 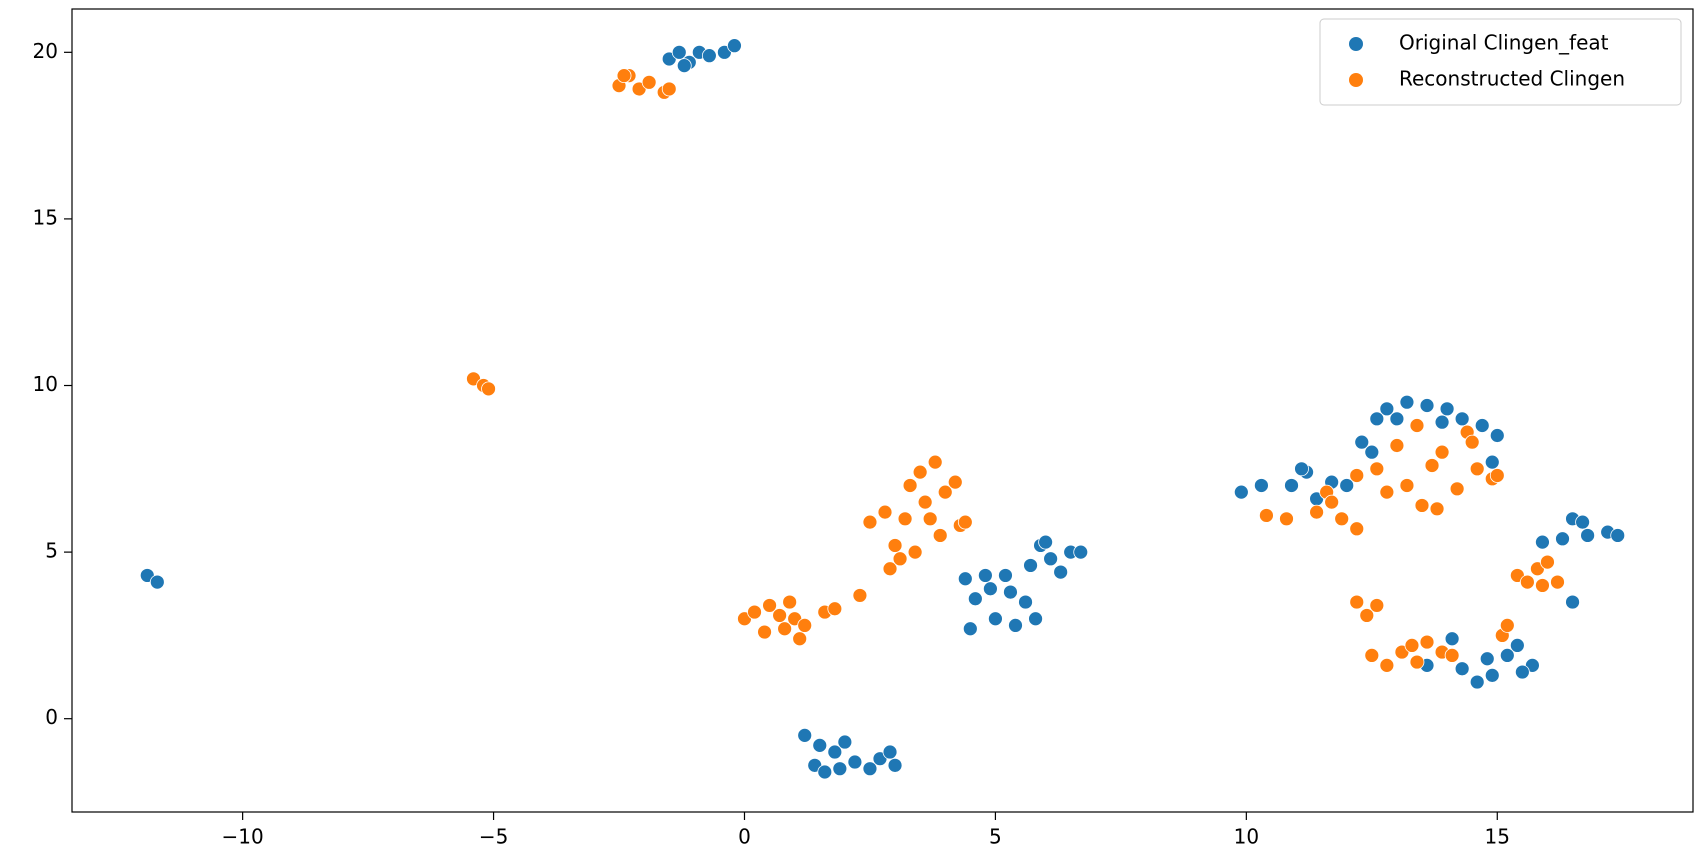 What do you see at coordinates (243, 837) in the screenshot?
I see `x-tick-label: −10` at bounding box center [243, 837].